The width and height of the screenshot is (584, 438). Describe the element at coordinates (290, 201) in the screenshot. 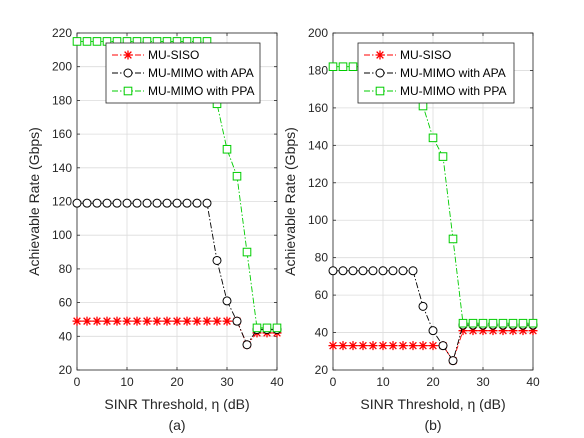

I see `y-axis-label: Achievable Rate (Gbps)` at that location.